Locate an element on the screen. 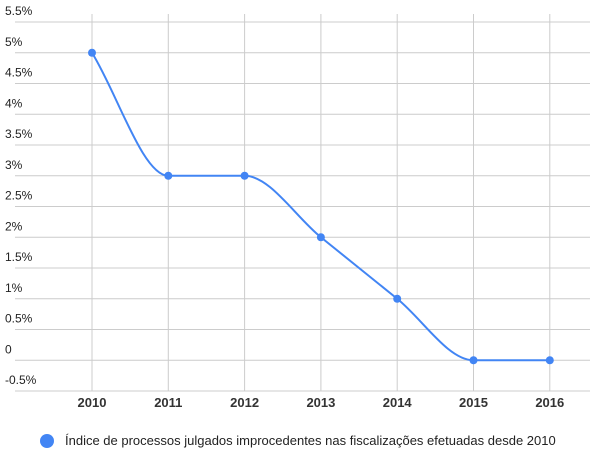  legend-marker is located at coordinates (47, 441).